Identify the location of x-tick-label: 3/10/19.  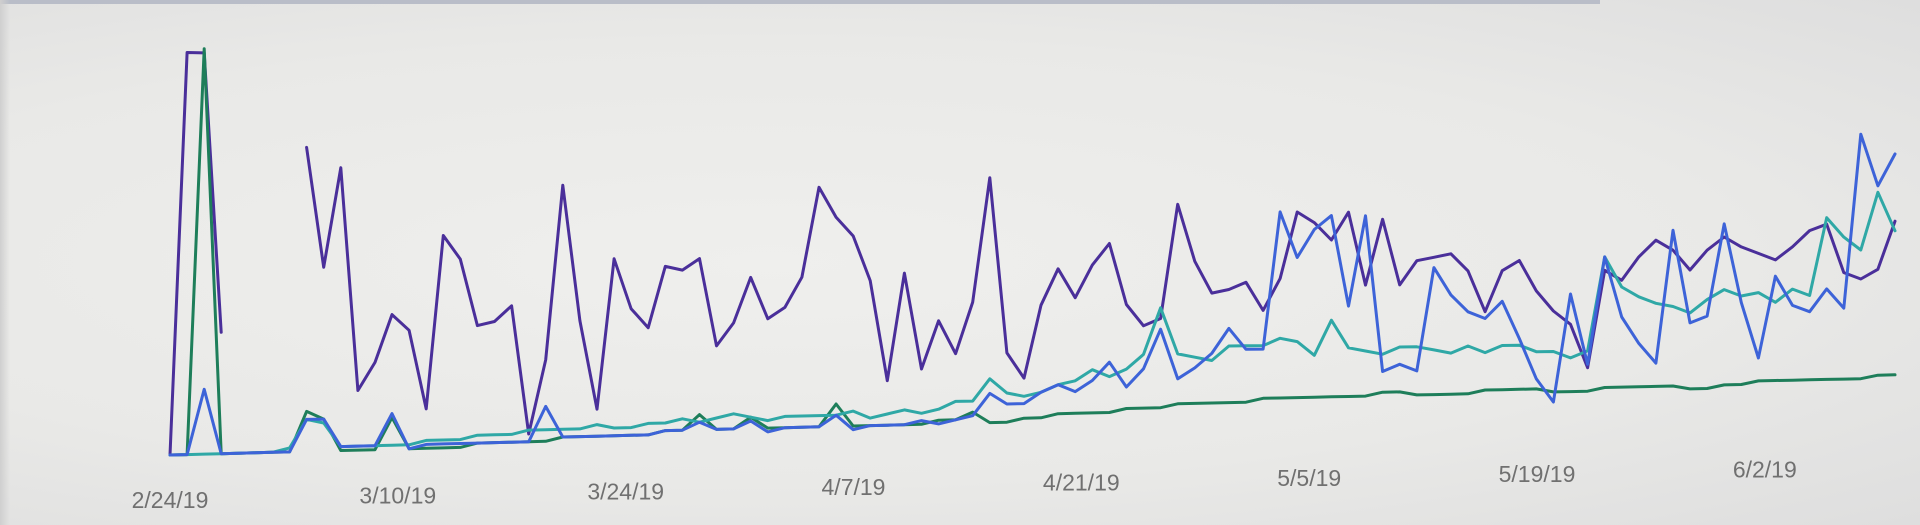
(397, 496).